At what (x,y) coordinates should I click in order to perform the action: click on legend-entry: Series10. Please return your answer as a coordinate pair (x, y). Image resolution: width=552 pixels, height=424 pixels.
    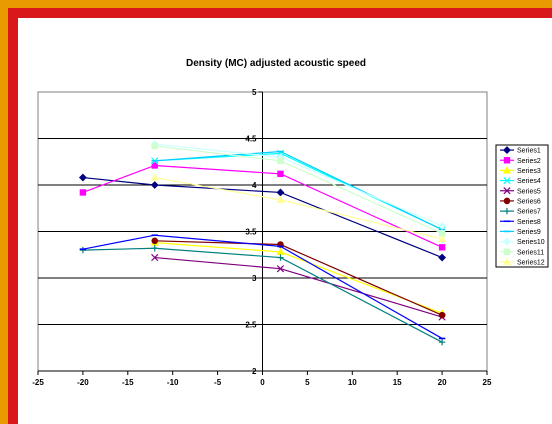
    Looking at the image, I should click on (522, 241).